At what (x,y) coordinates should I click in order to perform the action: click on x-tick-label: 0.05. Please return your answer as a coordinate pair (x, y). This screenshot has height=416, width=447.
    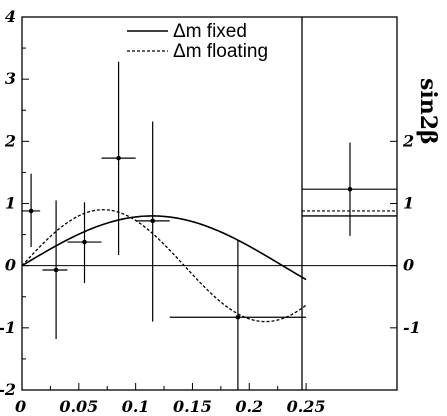
    Looking at the image, I should click on (78, 406).